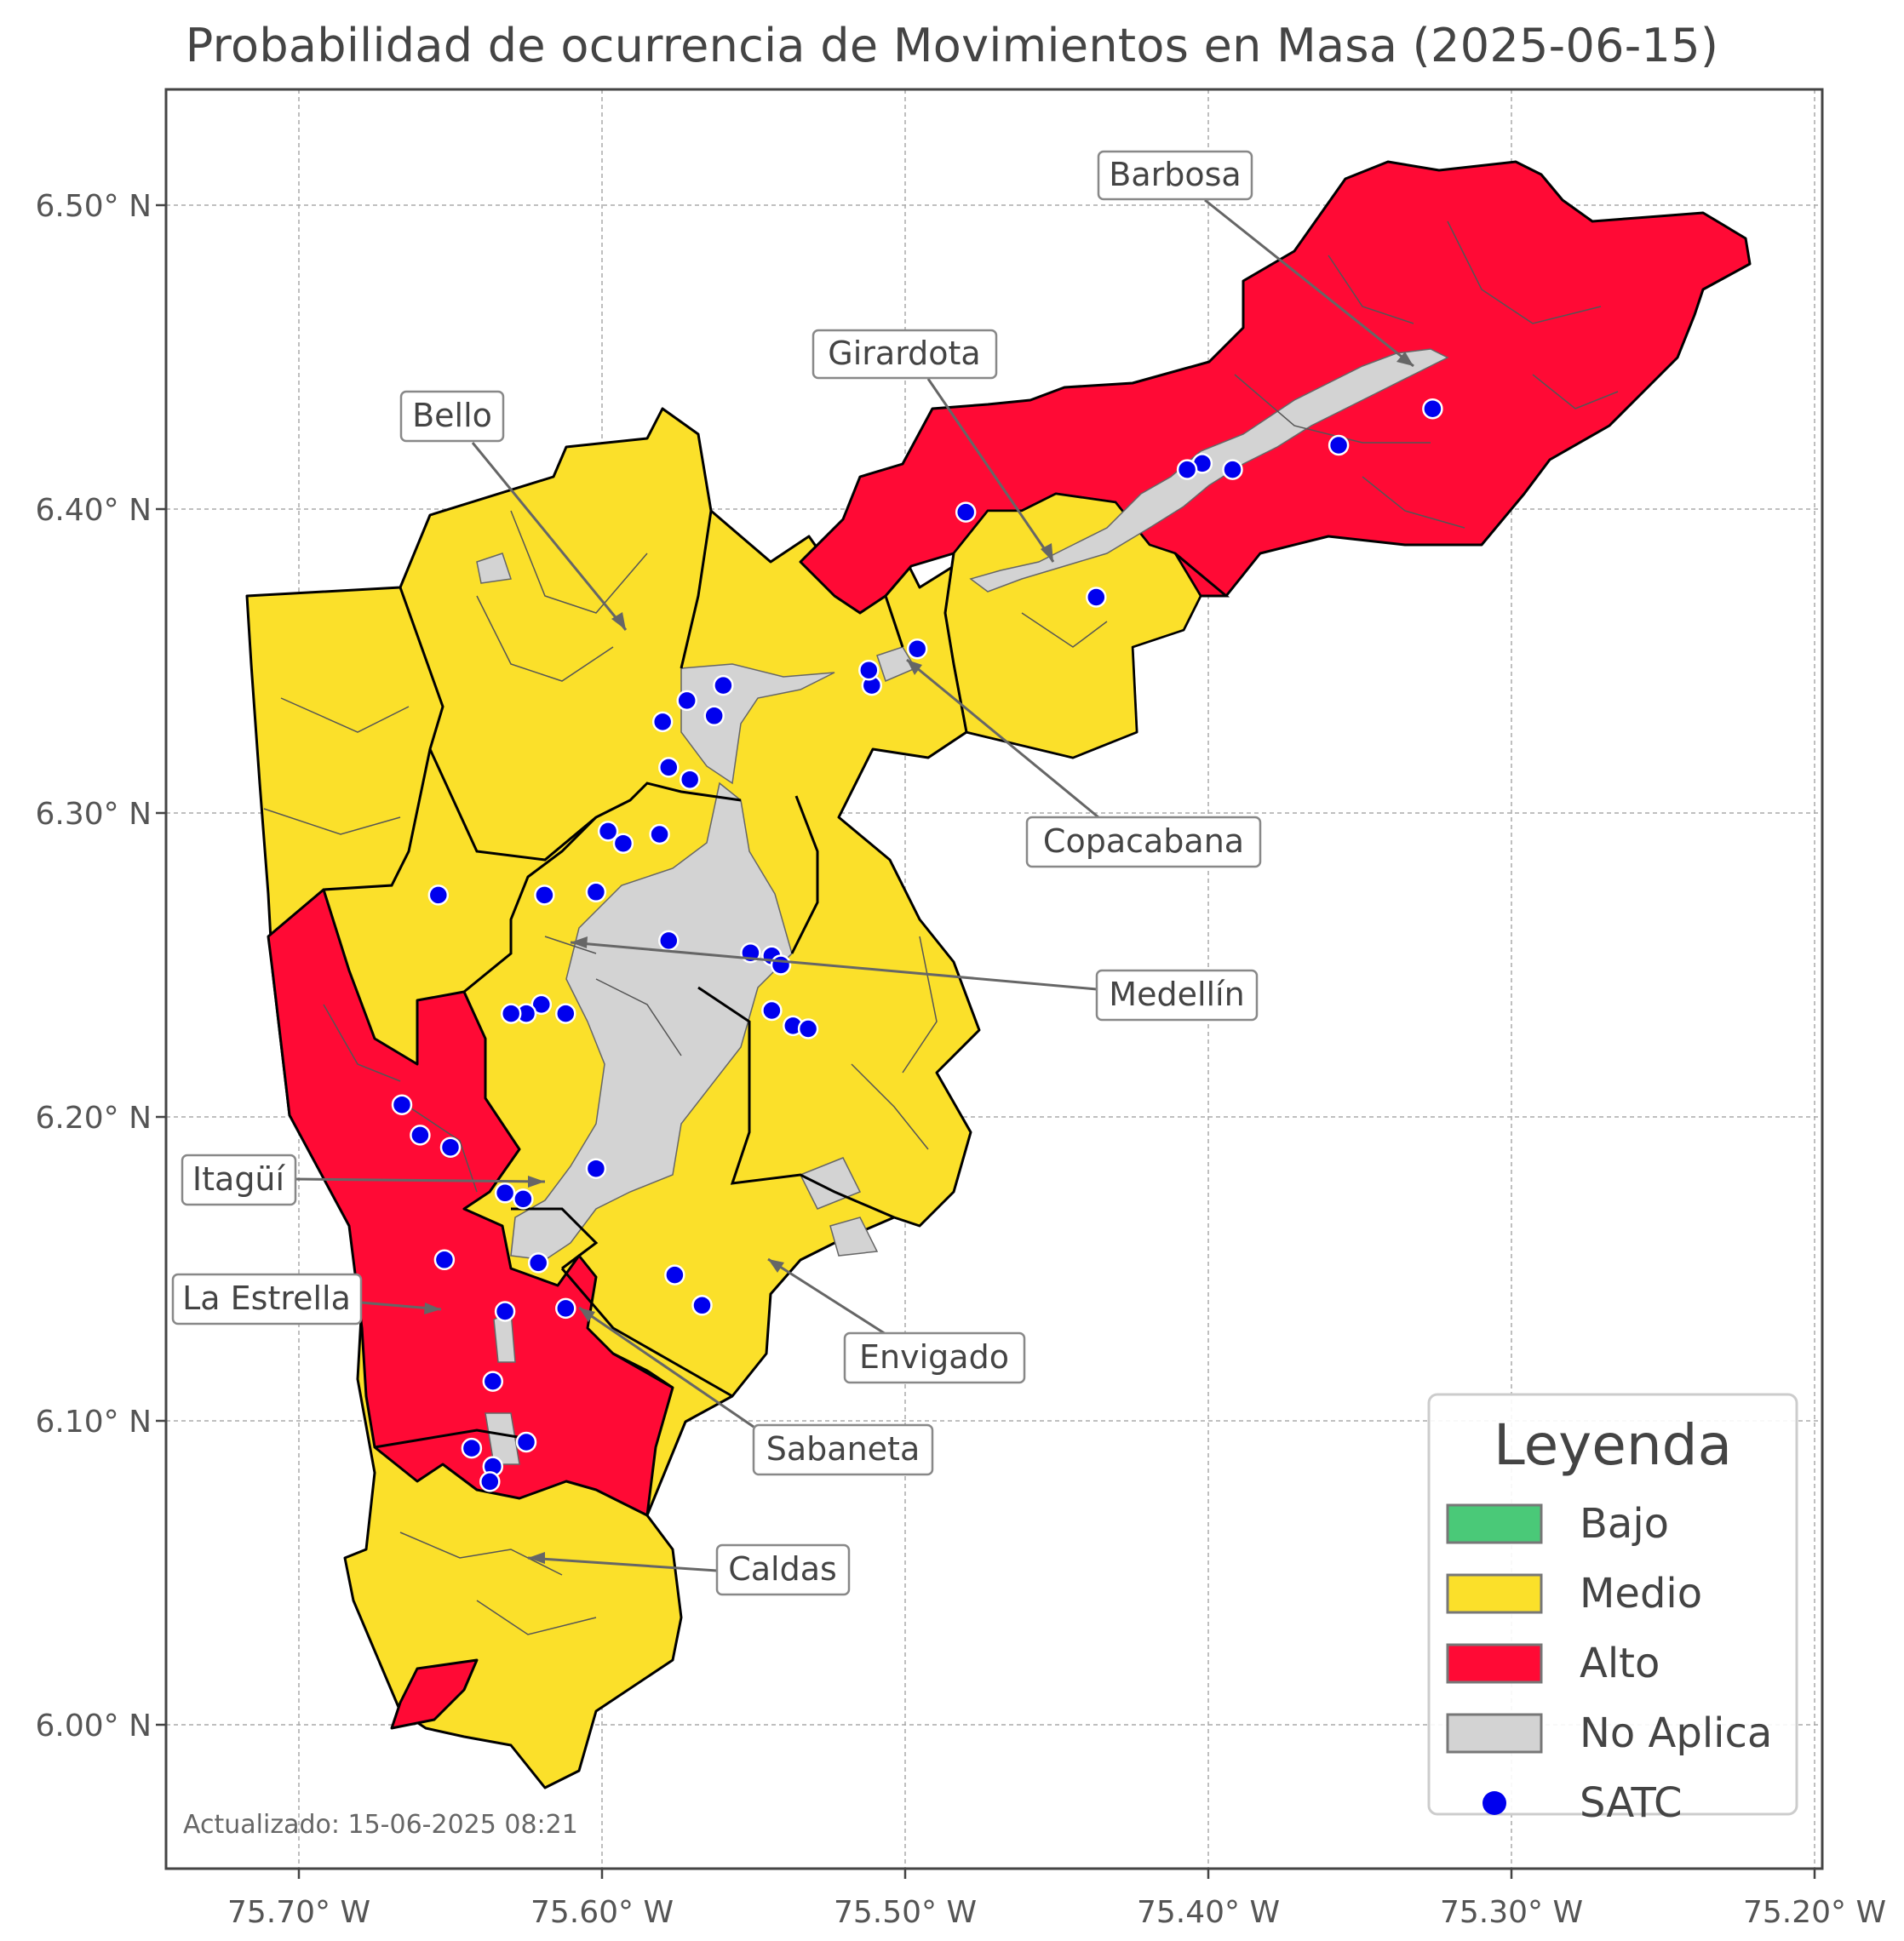  What do you see at coordinates (906, 1912) in the screenshot?
I see `x-tick-label: 75.50° W` at bounding box center [906, 1912].